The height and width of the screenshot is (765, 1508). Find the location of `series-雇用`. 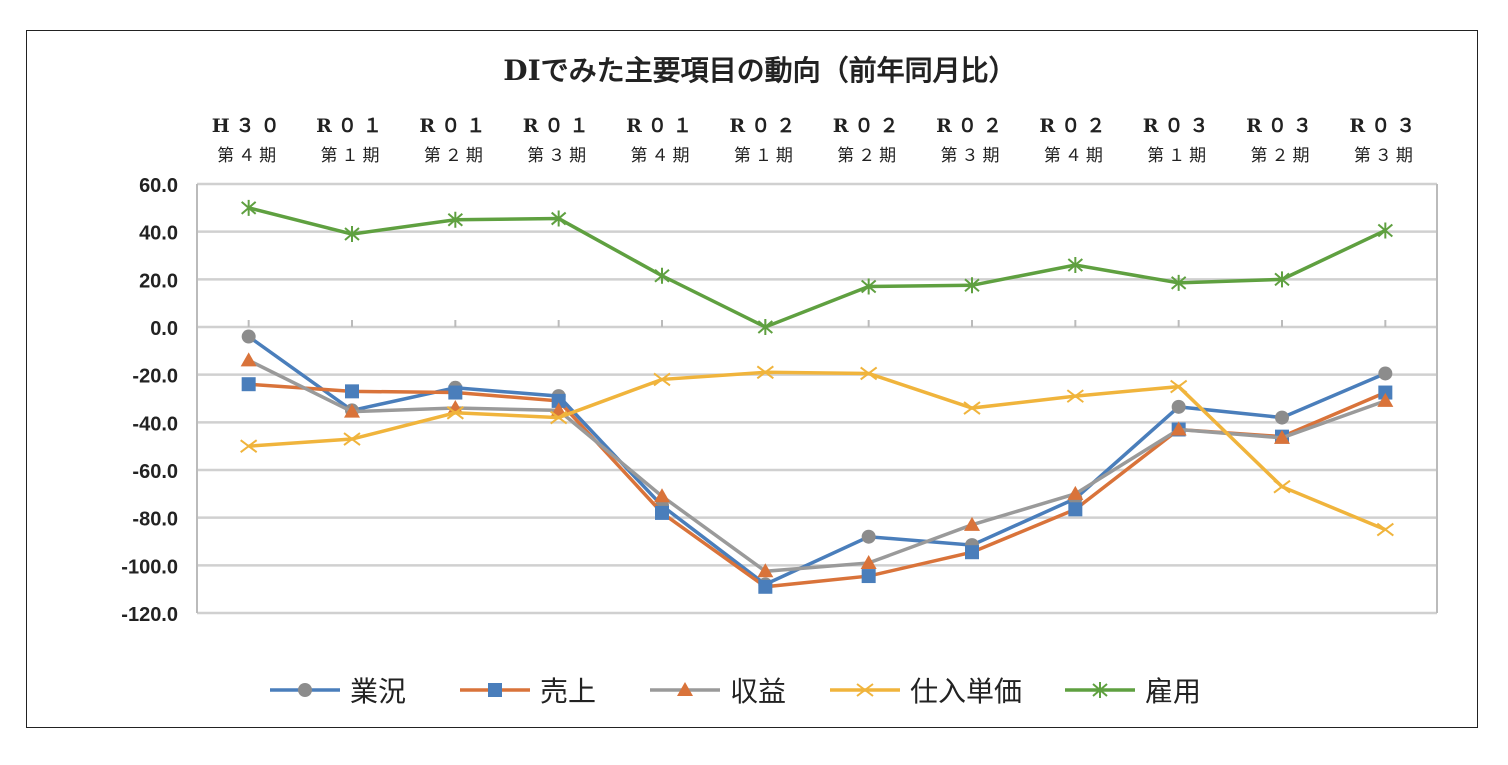

series-雇用 is located at coordinates (817, 267).